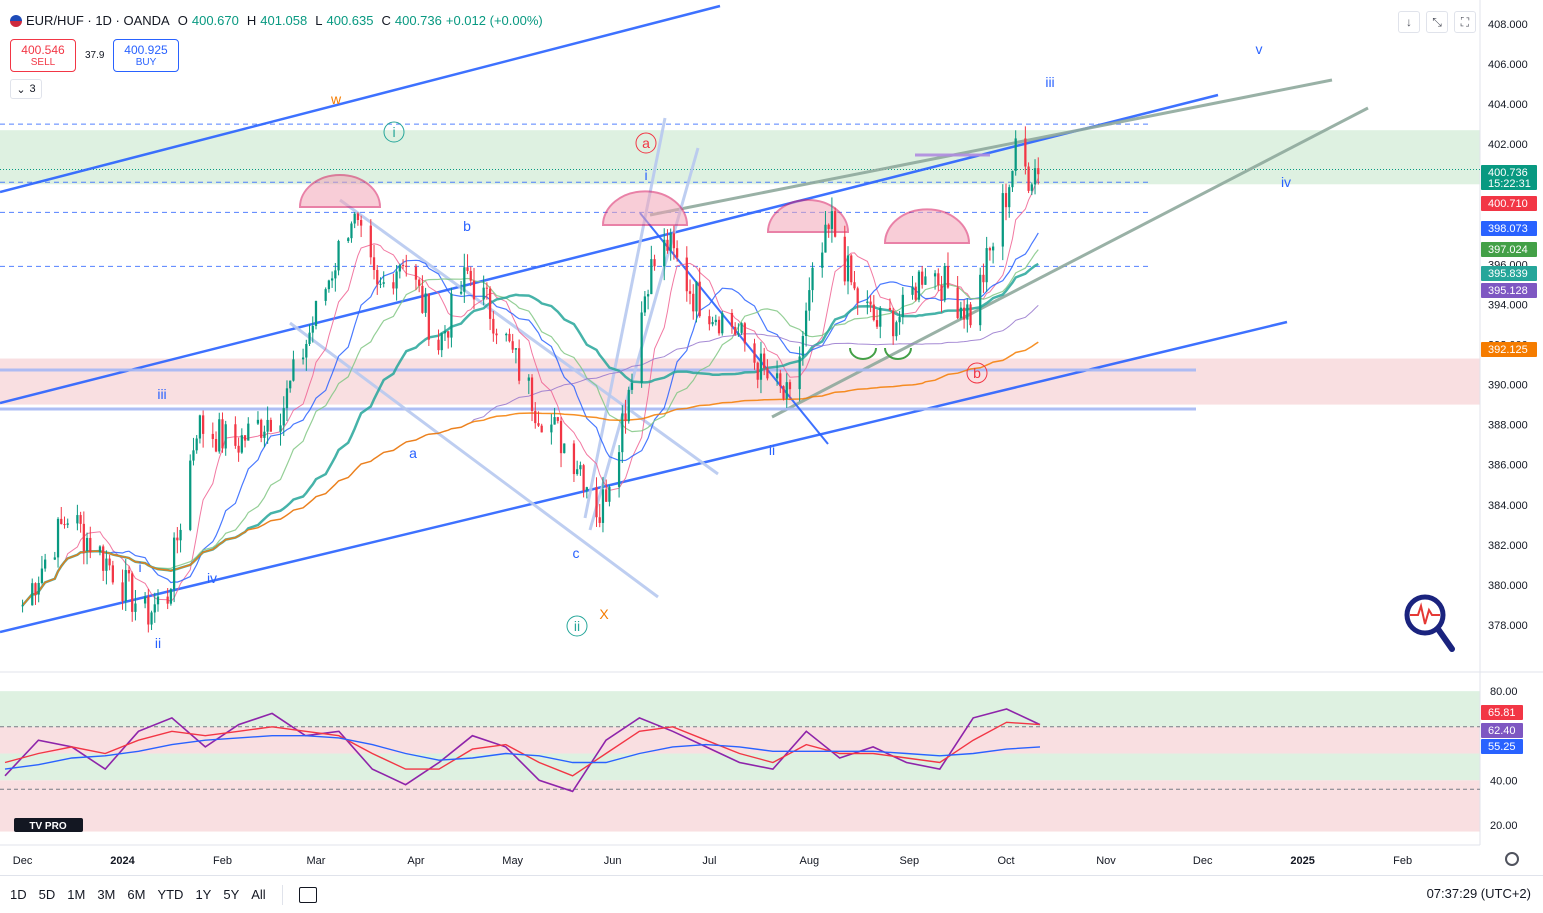 Image resolution: width=1543 pixels, height=913 pixels. What do you see at coordinates (512, 861) in the screenshot?
I see `time-tick-label: May` at bounding box center [512, 861].